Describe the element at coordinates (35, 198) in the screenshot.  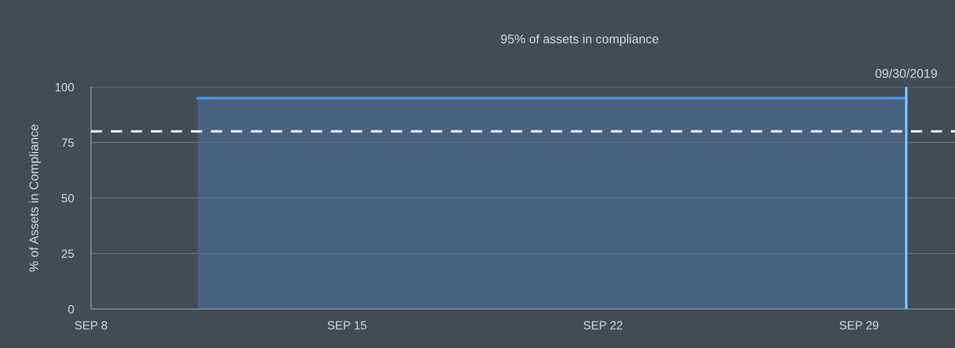
I see `y-axis-title: % of Assets in Compliance` at that location.